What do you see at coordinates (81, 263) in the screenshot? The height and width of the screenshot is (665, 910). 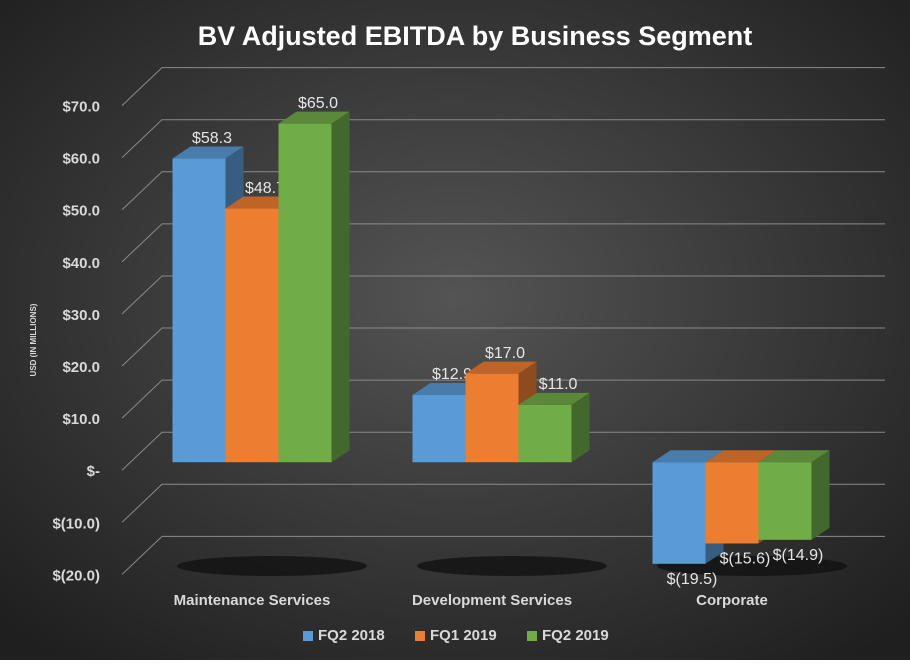 I see `y-tick-label: $40.0` at bounding box center [81, 263].